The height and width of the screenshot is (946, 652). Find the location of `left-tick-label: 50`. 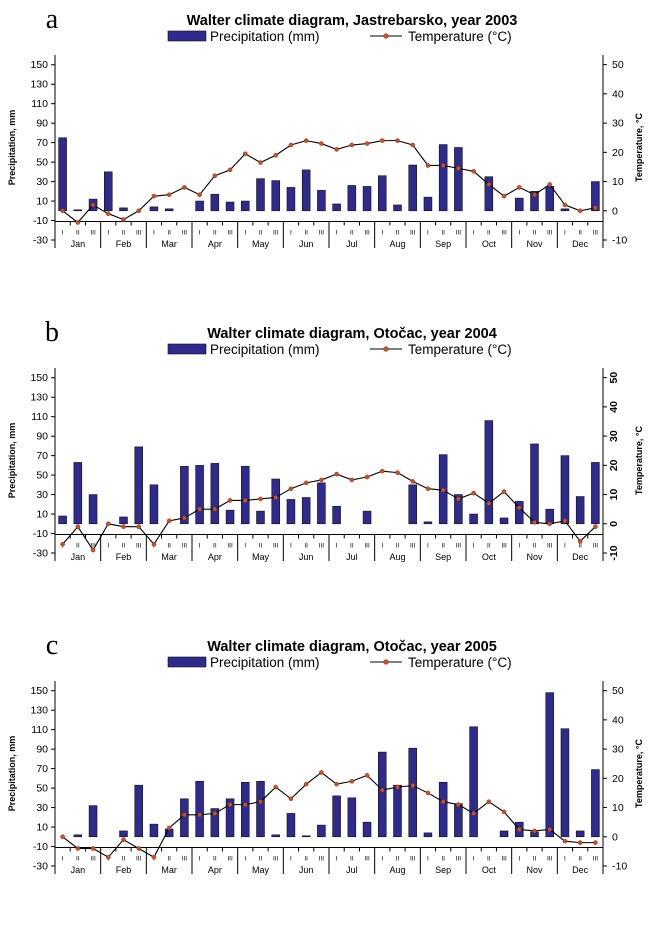

left-tick-label: 50 is located at coordinates (42, 789).